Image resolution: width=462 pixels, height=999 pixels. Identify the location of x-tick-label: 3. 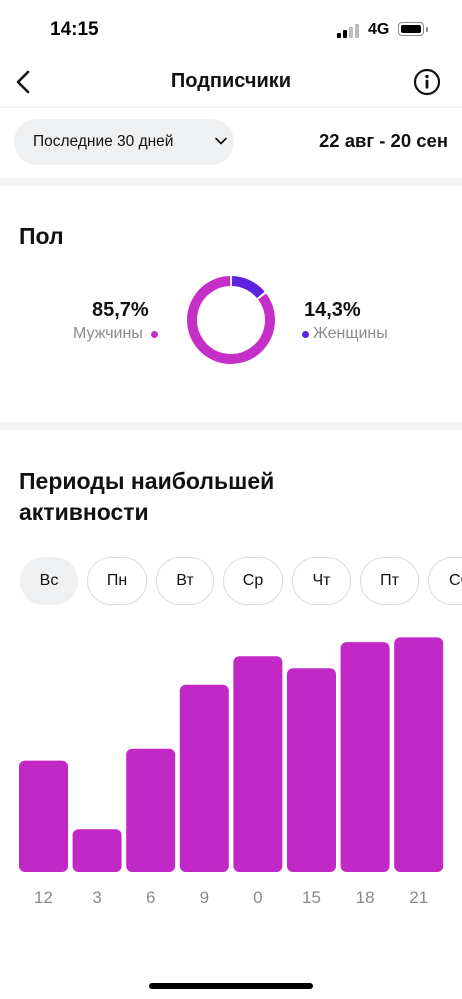
(96, 897).